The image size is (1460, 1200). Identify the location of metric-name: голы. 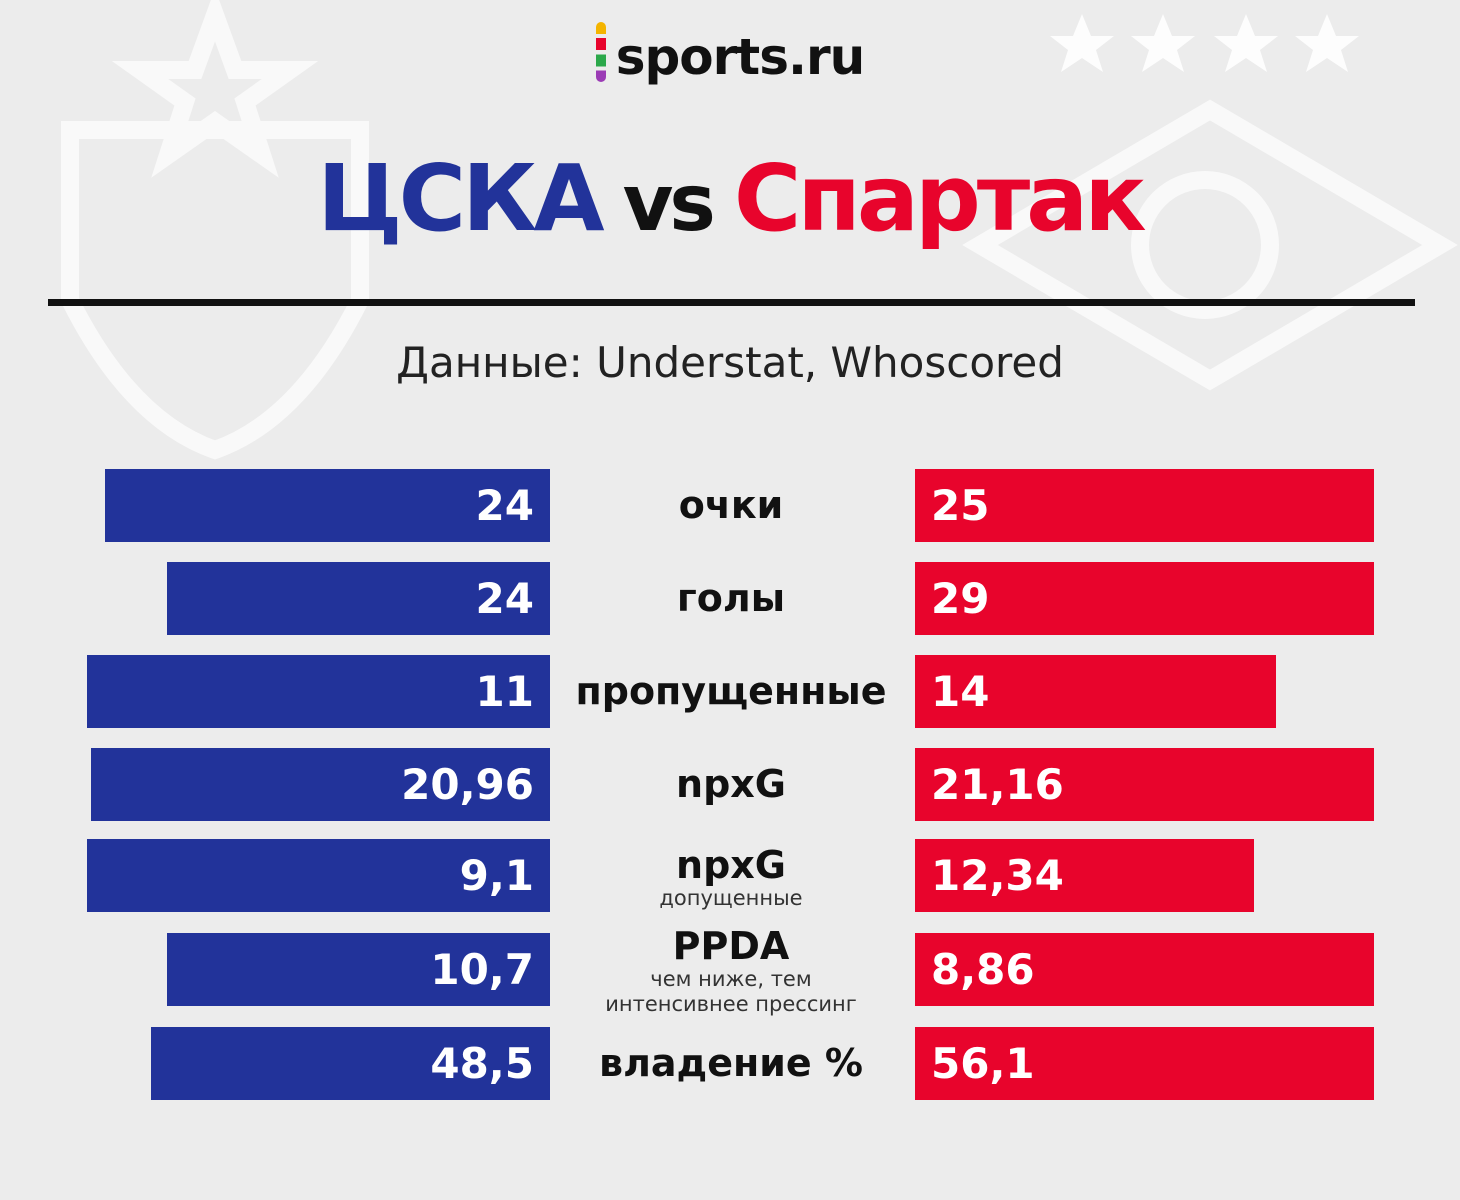
(731, 598).